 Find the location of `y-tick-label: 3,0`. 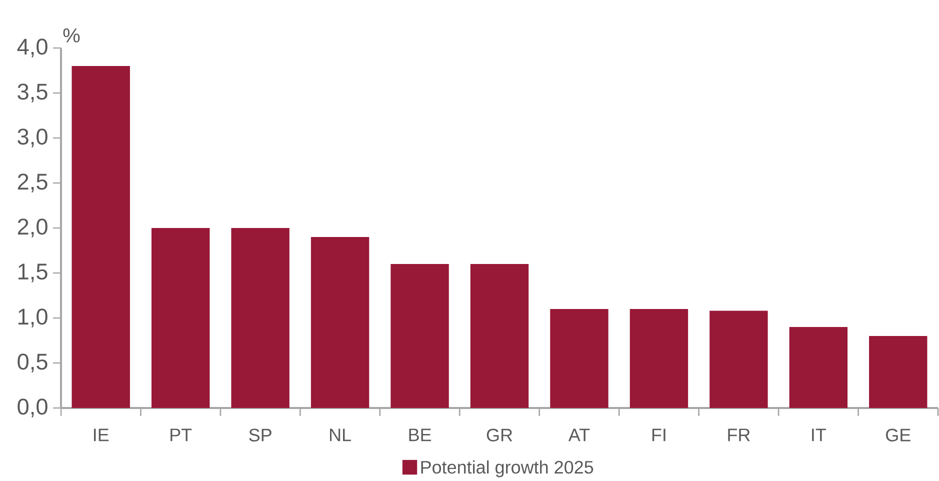

y-tick-label: 3,0 is located at coordinates (33, 138).